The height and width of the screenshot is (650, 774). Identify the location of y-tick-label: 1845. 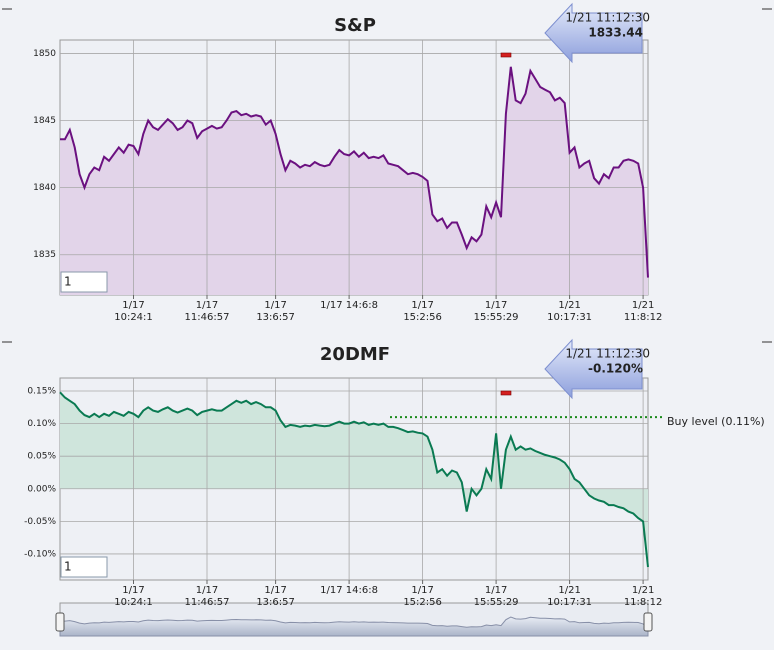
(44, 121).